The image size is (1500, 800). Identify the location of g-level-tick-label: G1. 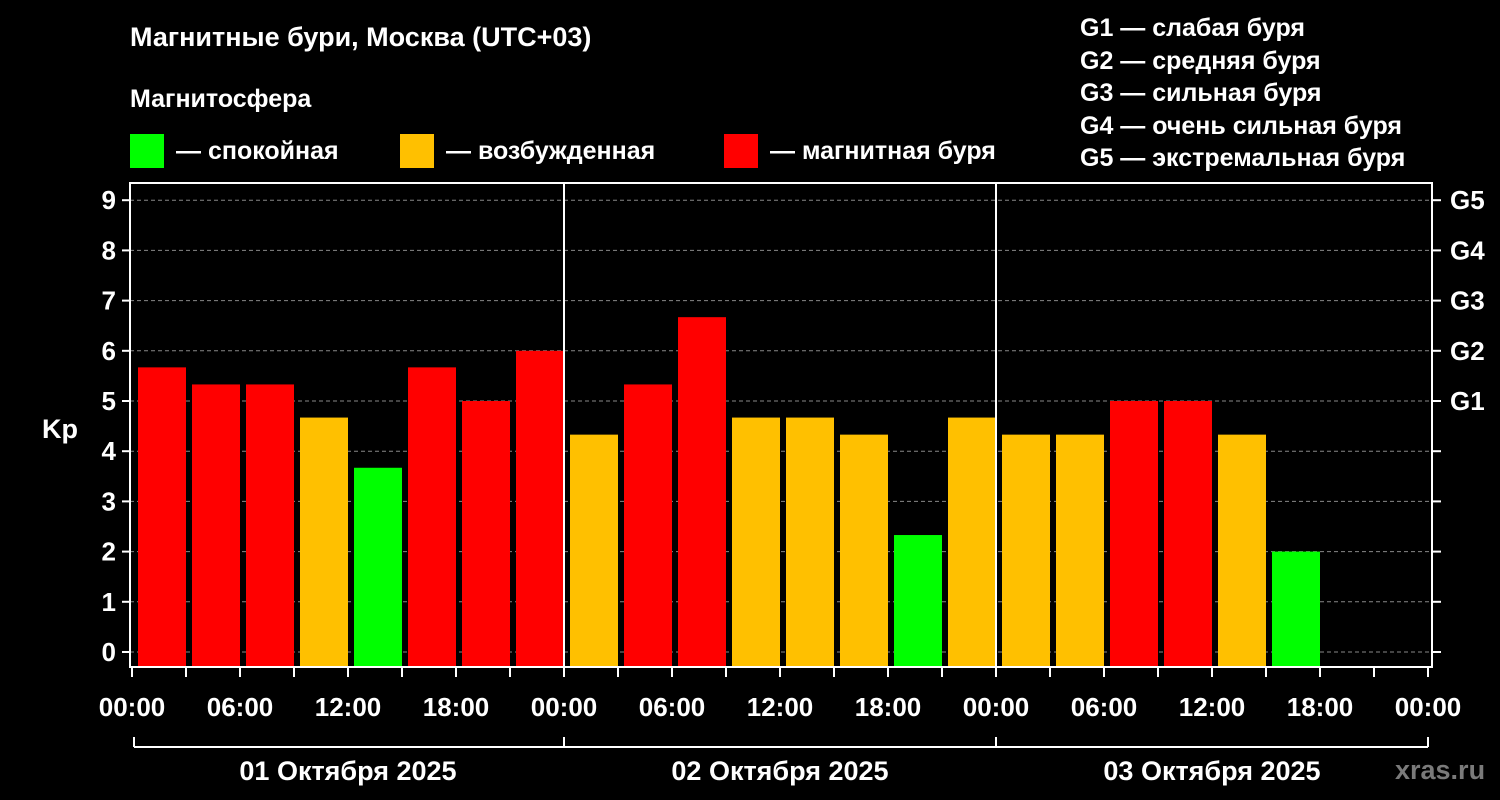
(1467, 401).